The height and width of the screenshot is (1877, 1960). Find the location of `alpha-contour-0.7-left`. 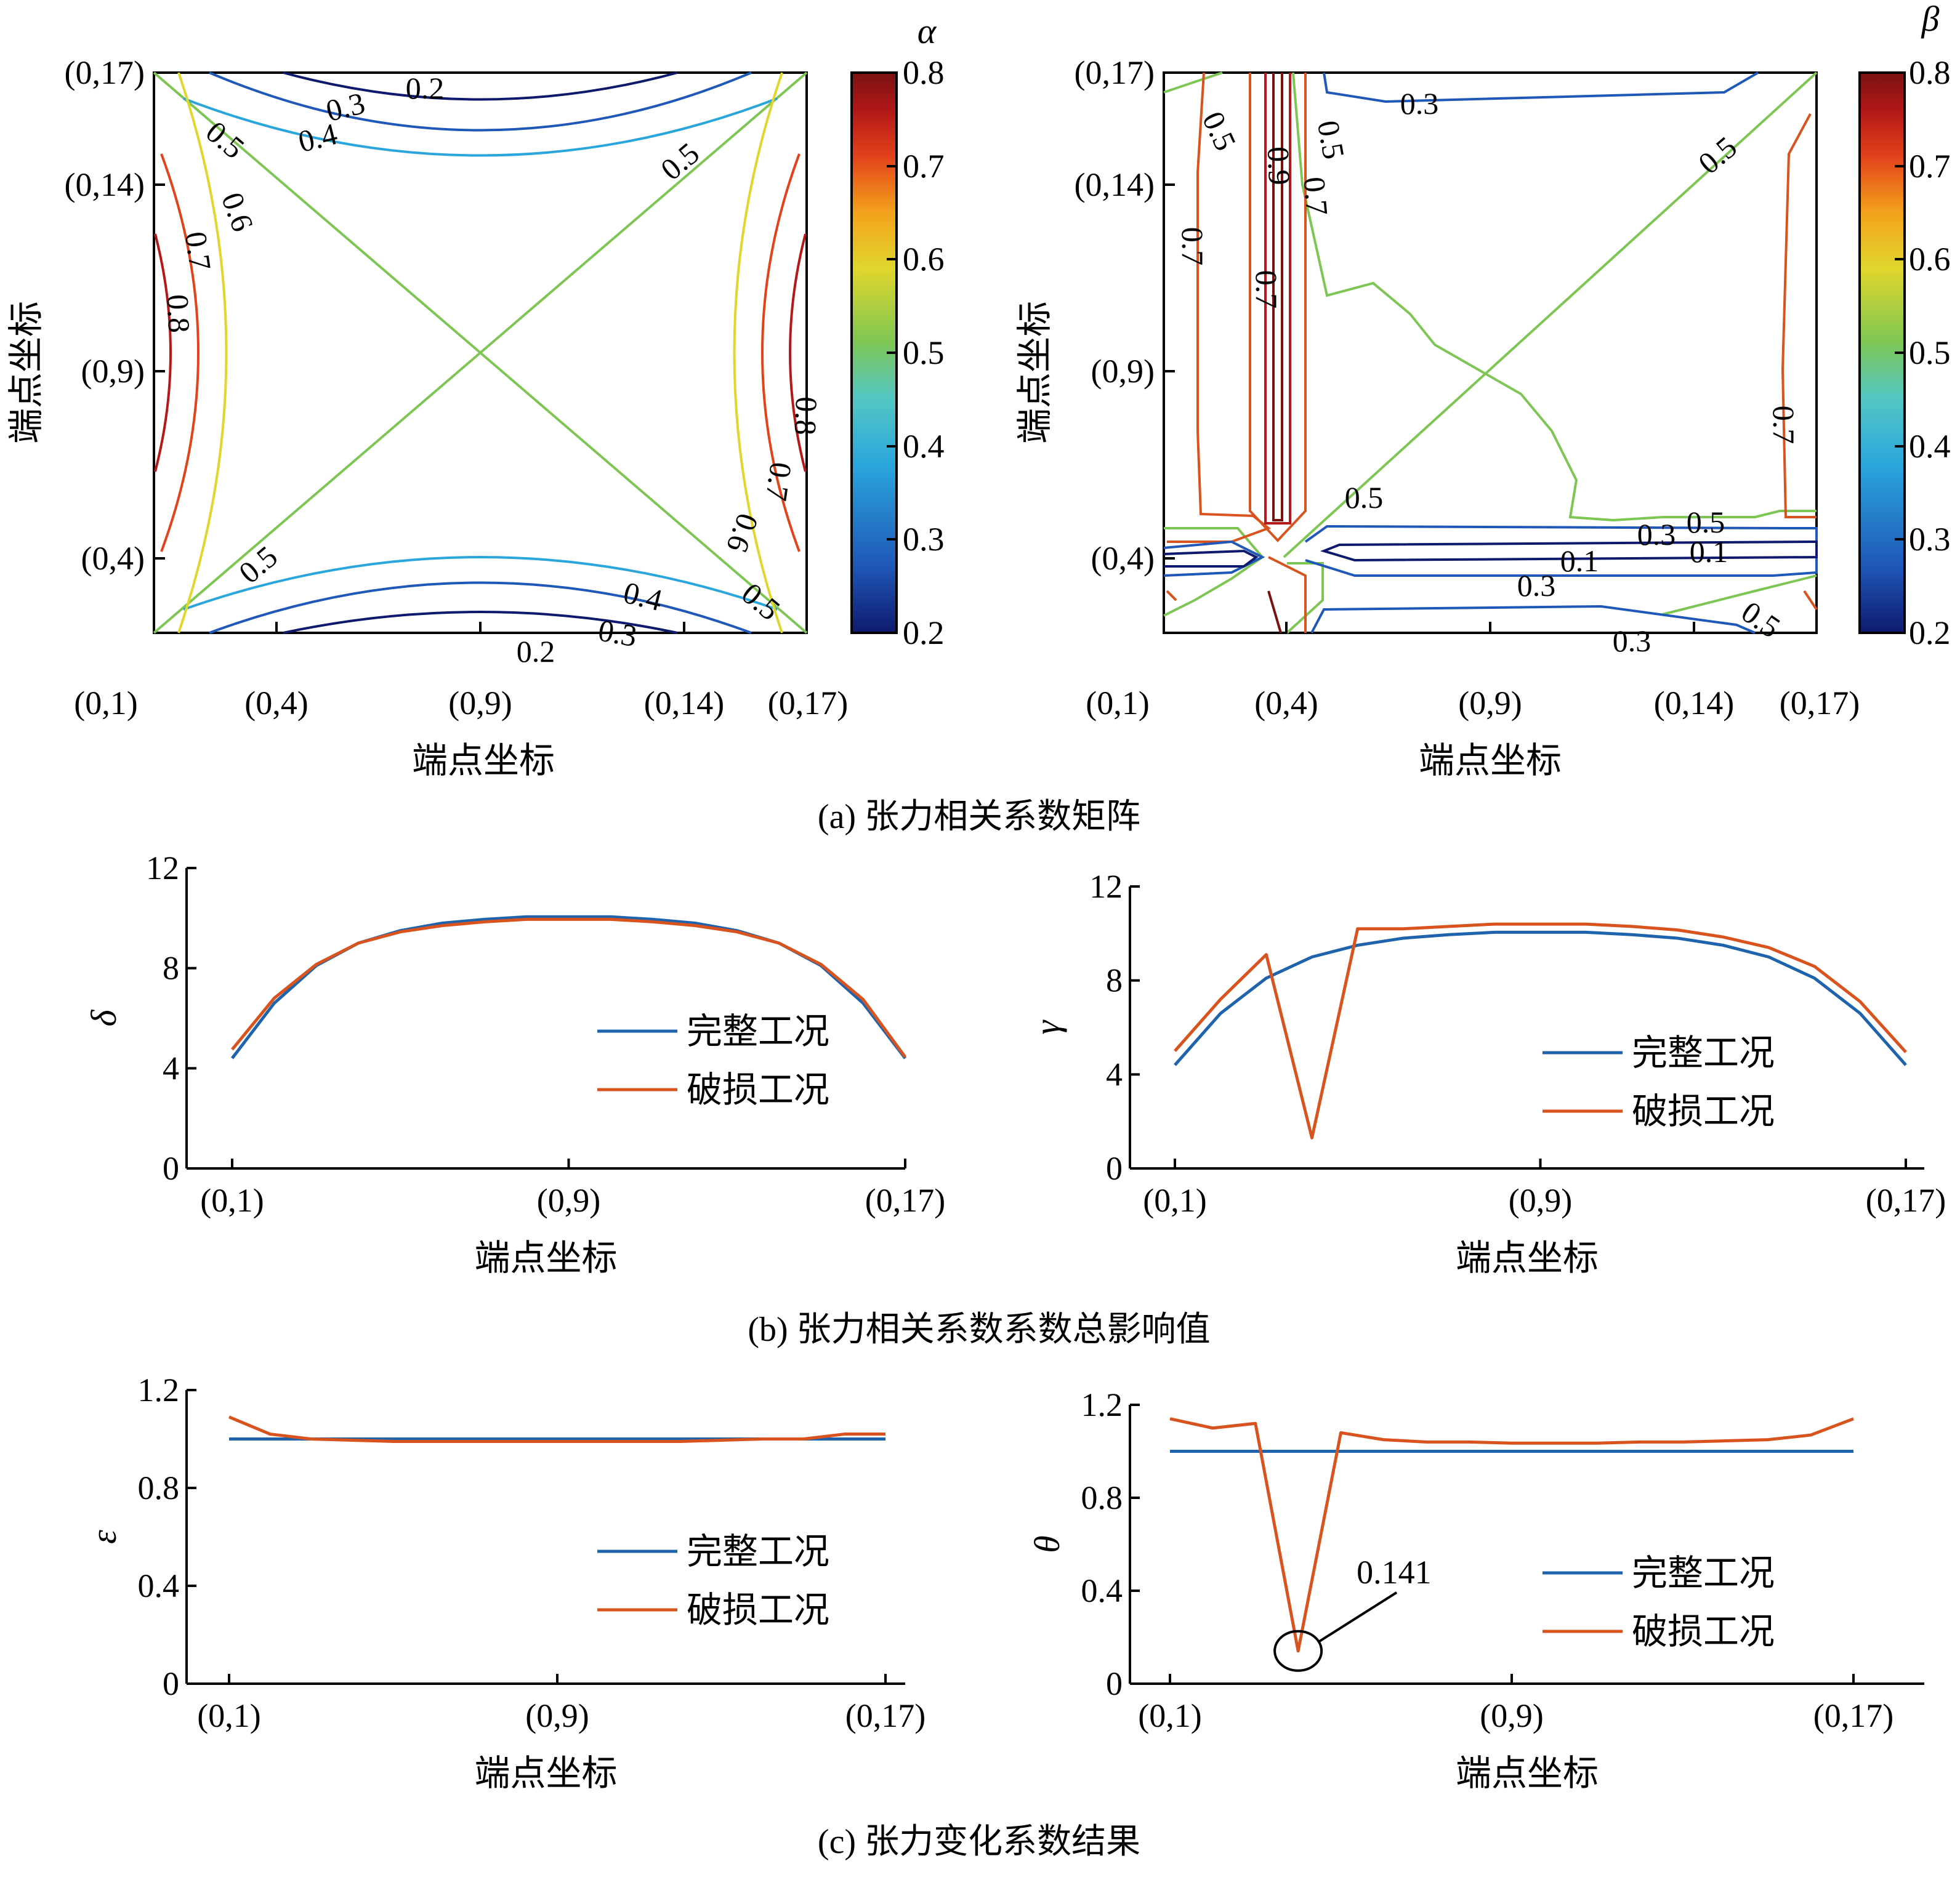

alpha-contour-0.7-left is located at coordinates (180, 353).